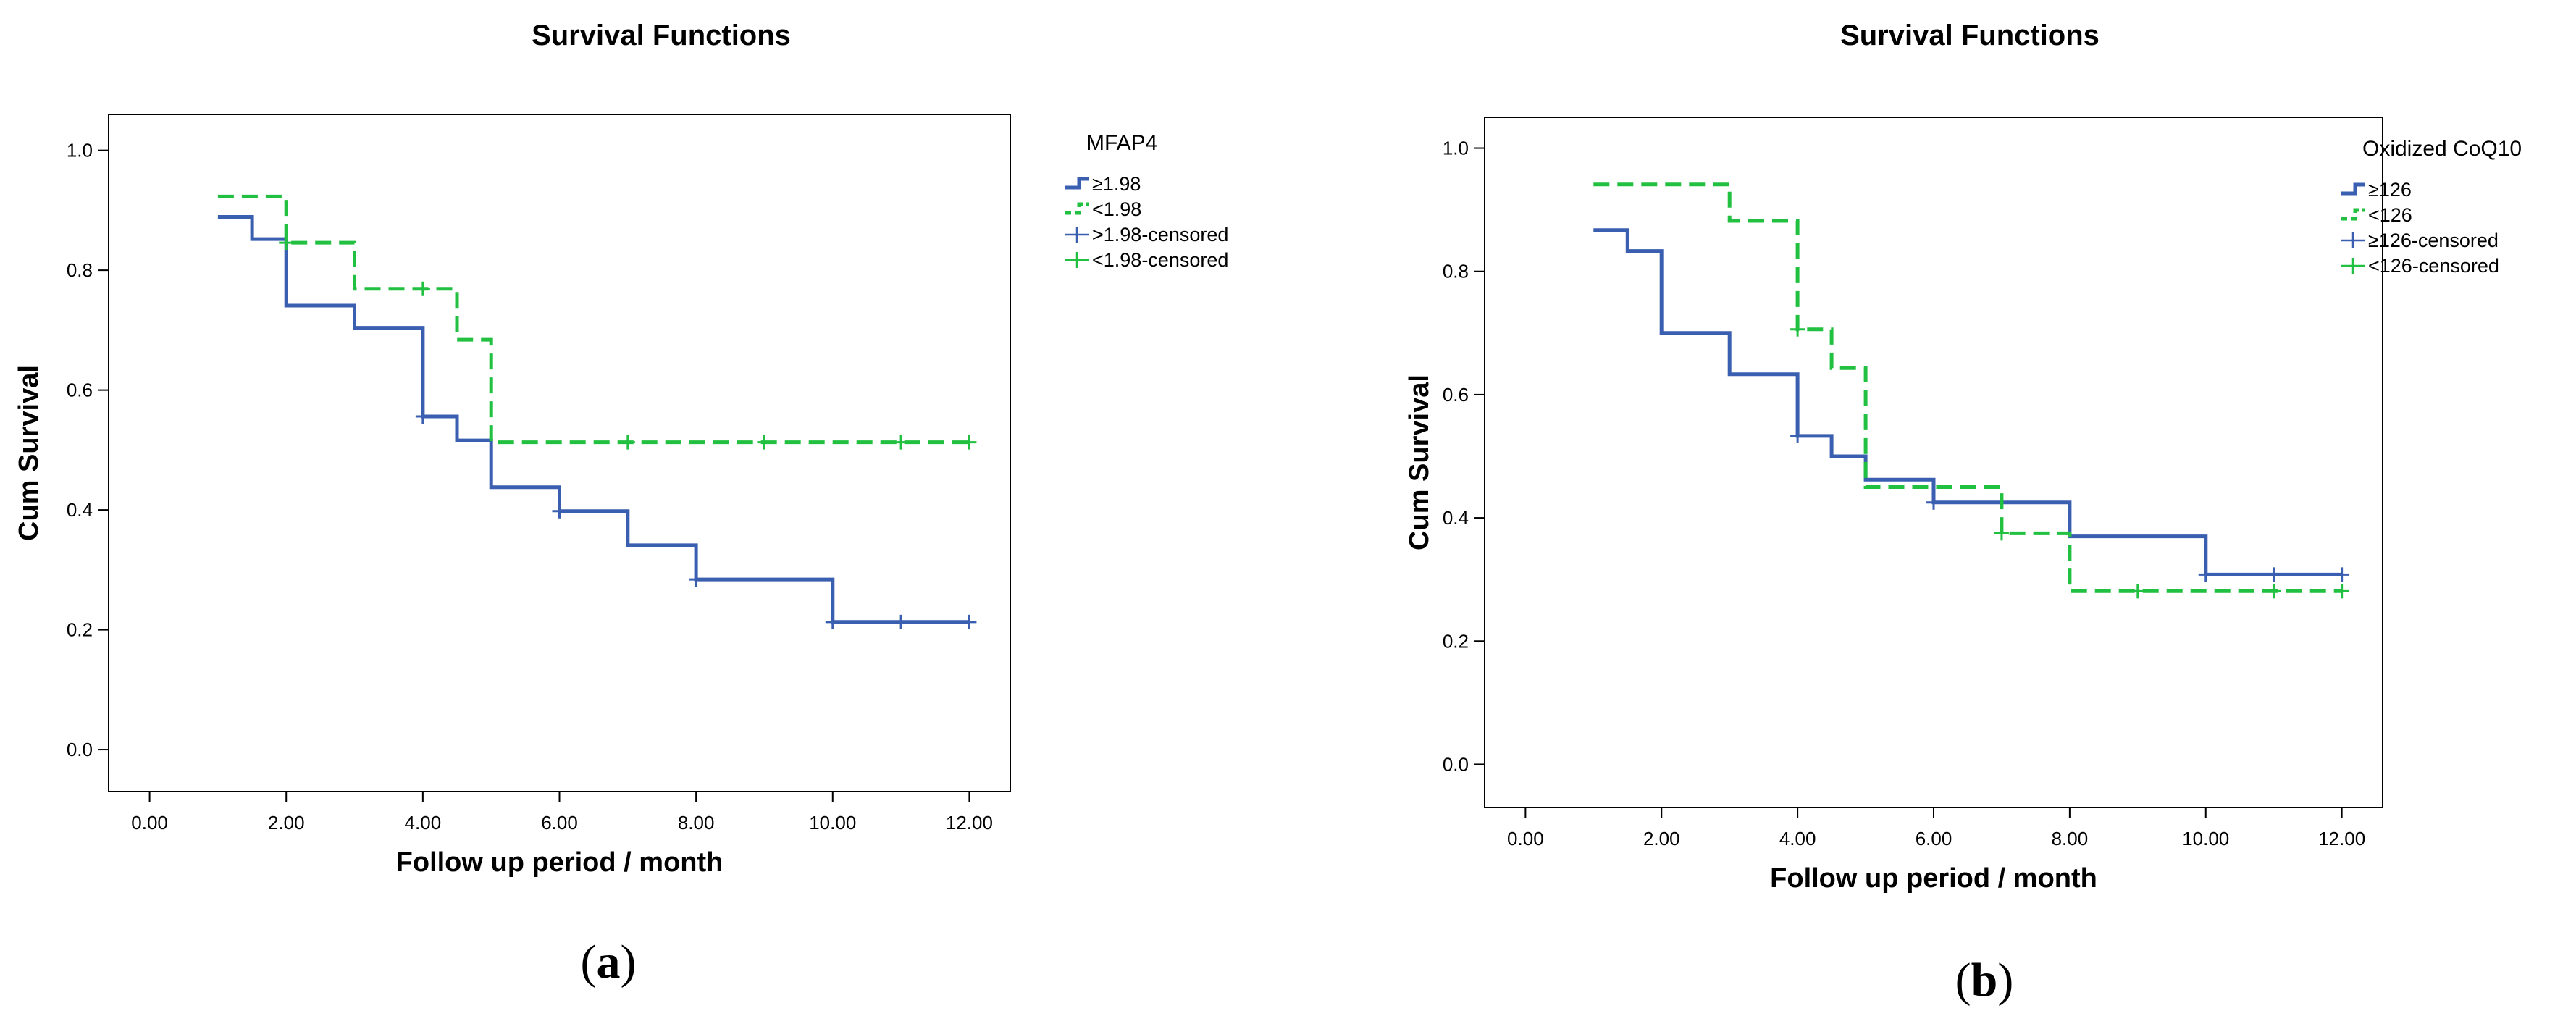 This screenshot has width=2576, height=1024. I want to click on legend-label-b-3: ≥126-censored, so click(2433, 240).